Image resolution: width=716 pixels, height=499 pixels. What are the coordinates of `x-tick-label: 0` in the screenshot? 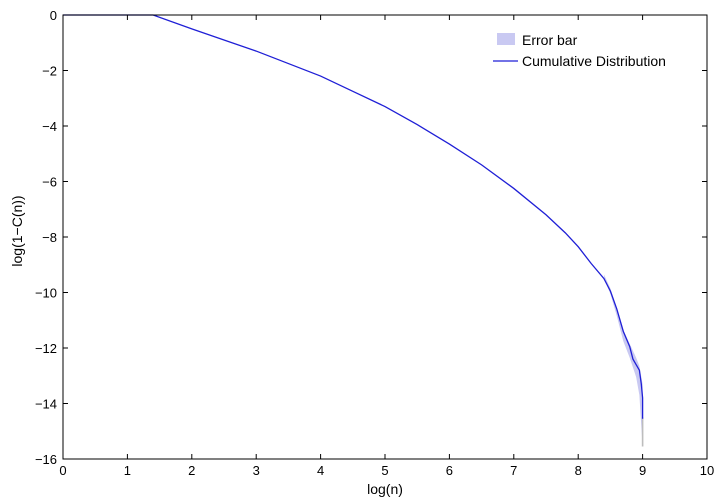 It's located at (62, 470).